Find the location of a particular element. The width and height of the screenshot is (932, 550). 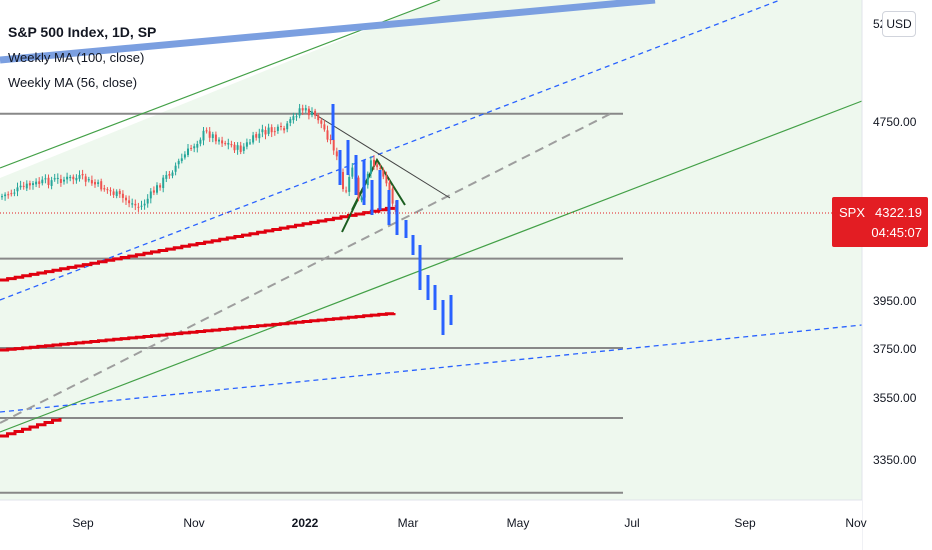

weekly-ma-56-line is located at coordinates (198, 244).